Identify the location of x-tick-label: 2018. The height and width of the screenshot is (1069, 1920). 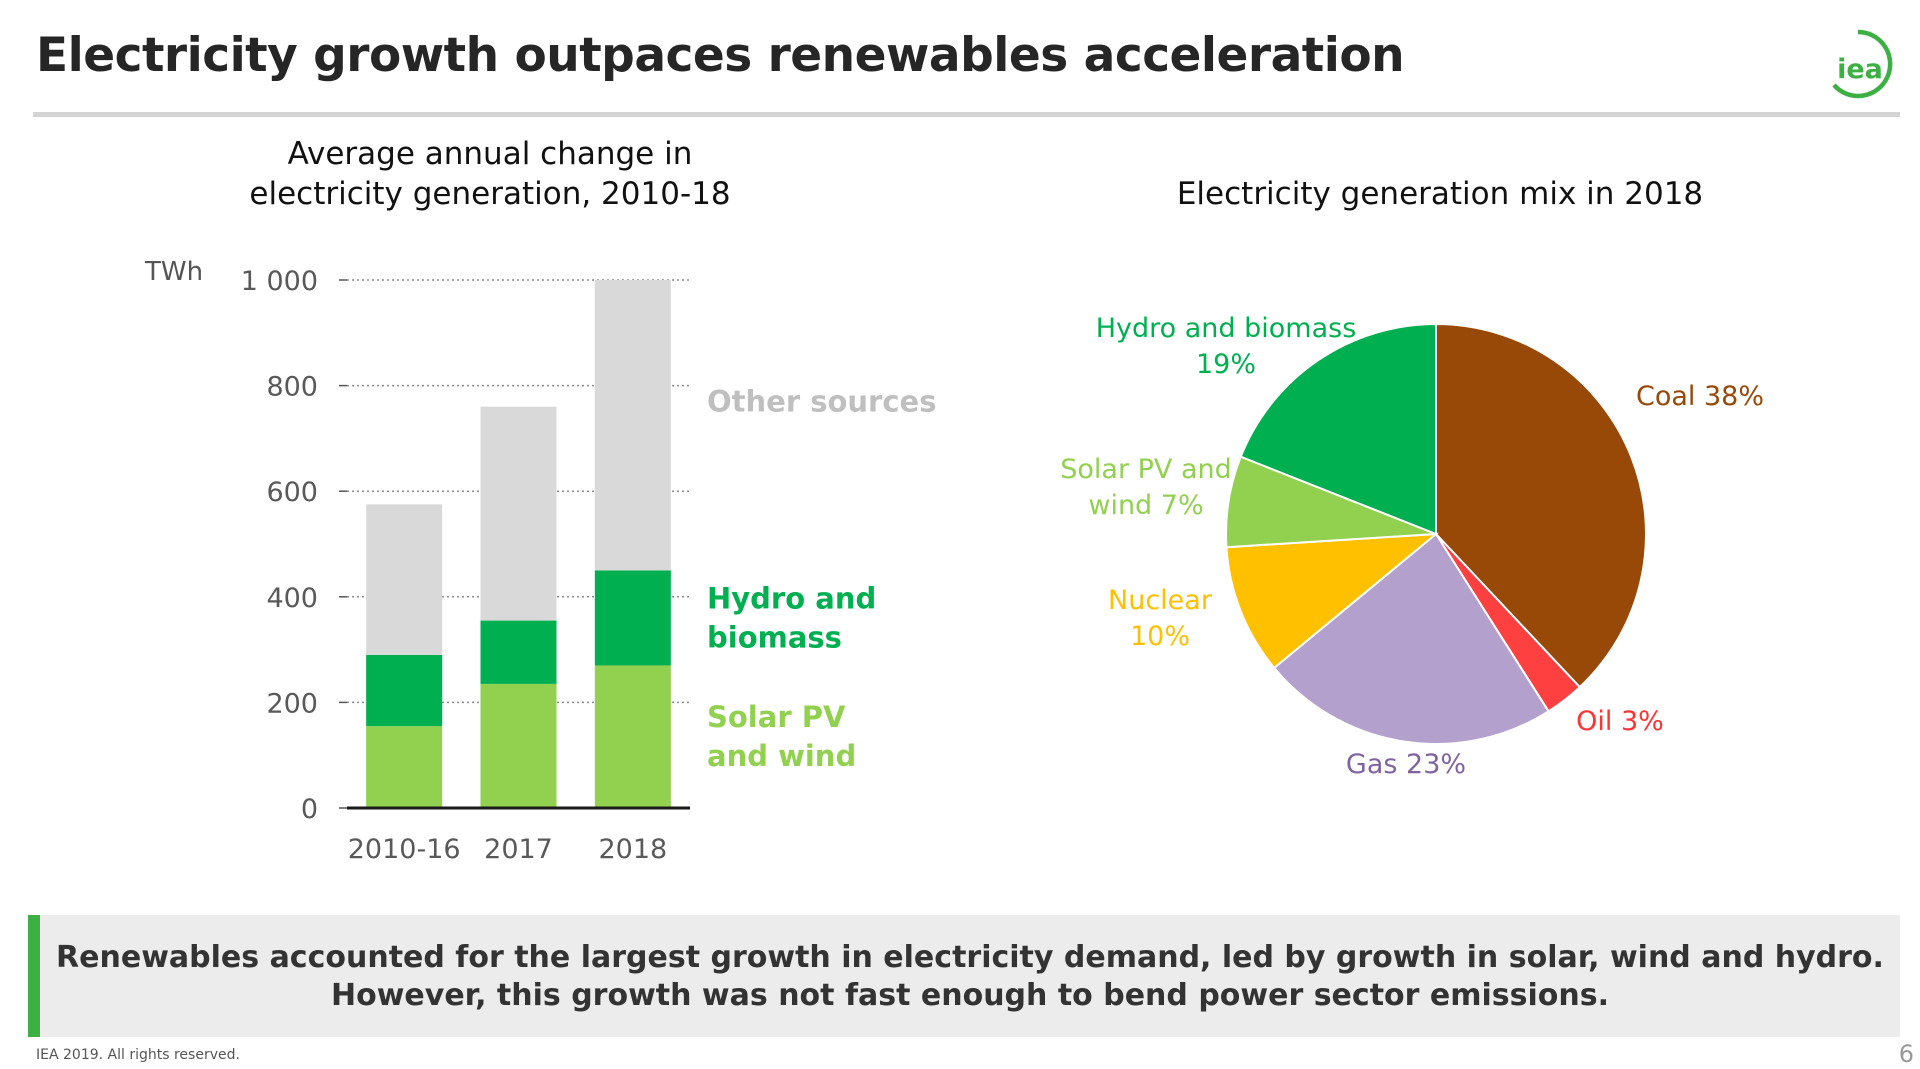
(632, 849).